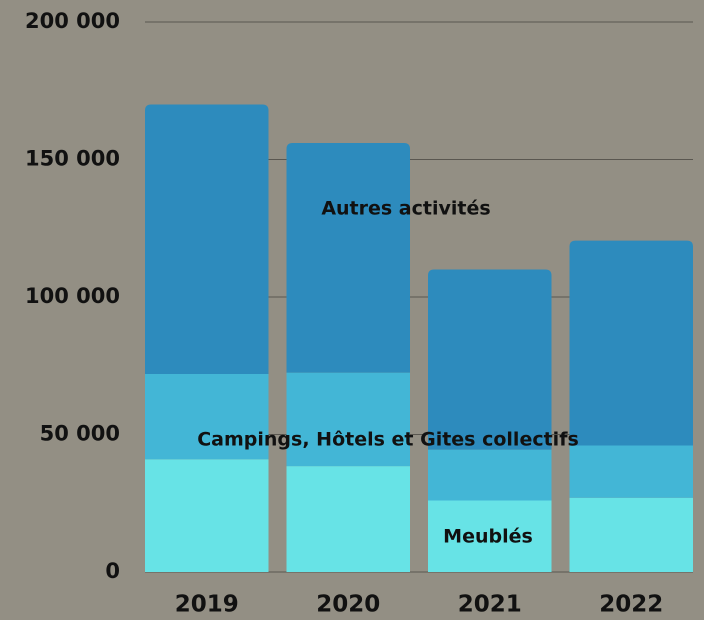 The image size is (704, 620). Describe the element at coordinates (388, 440) in the screenshot. I see `series-label: Campings, Hôtels et Gites collectifs` at that location.